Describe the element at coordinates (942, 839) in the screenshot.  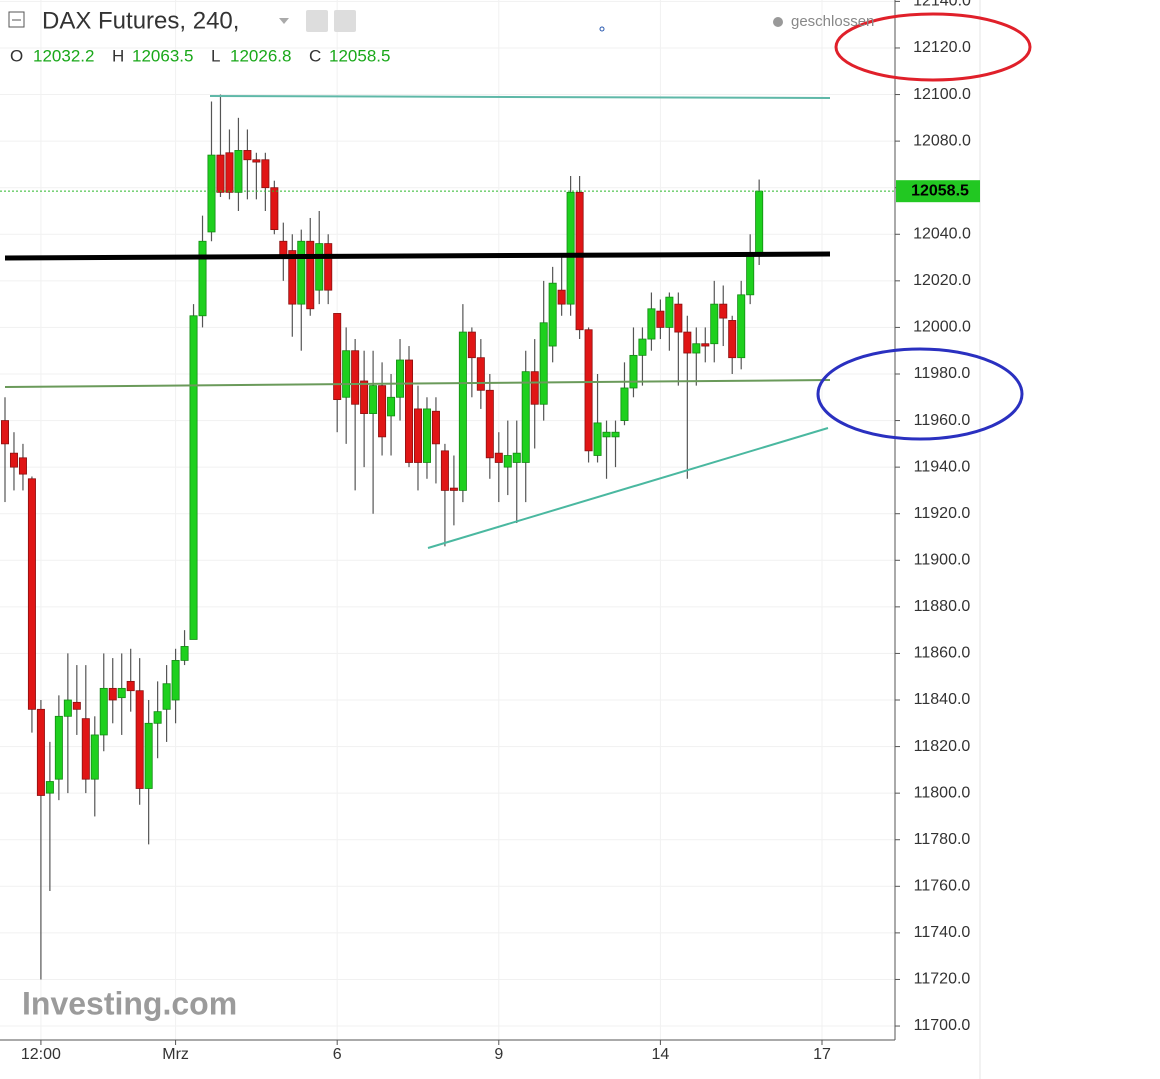
I see `y-tick-label: 11780.0` at that location.